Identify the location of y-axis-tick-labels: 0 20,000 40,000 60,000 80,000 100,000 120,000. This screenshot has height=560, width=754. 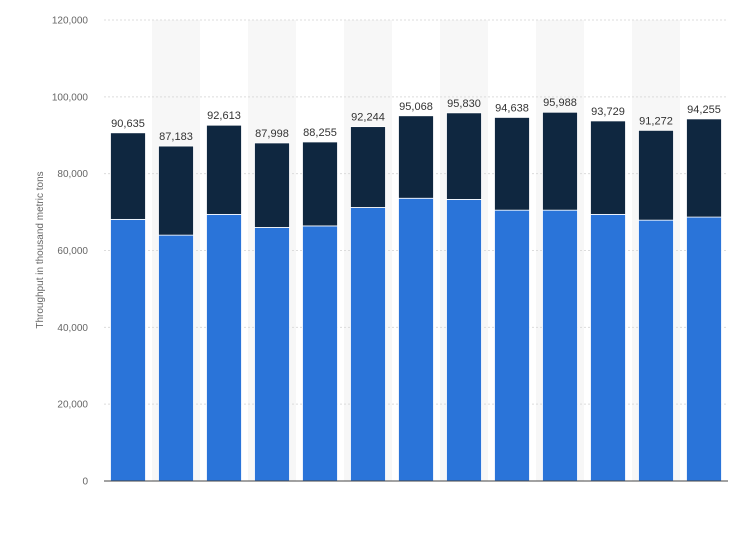
(70, 252).